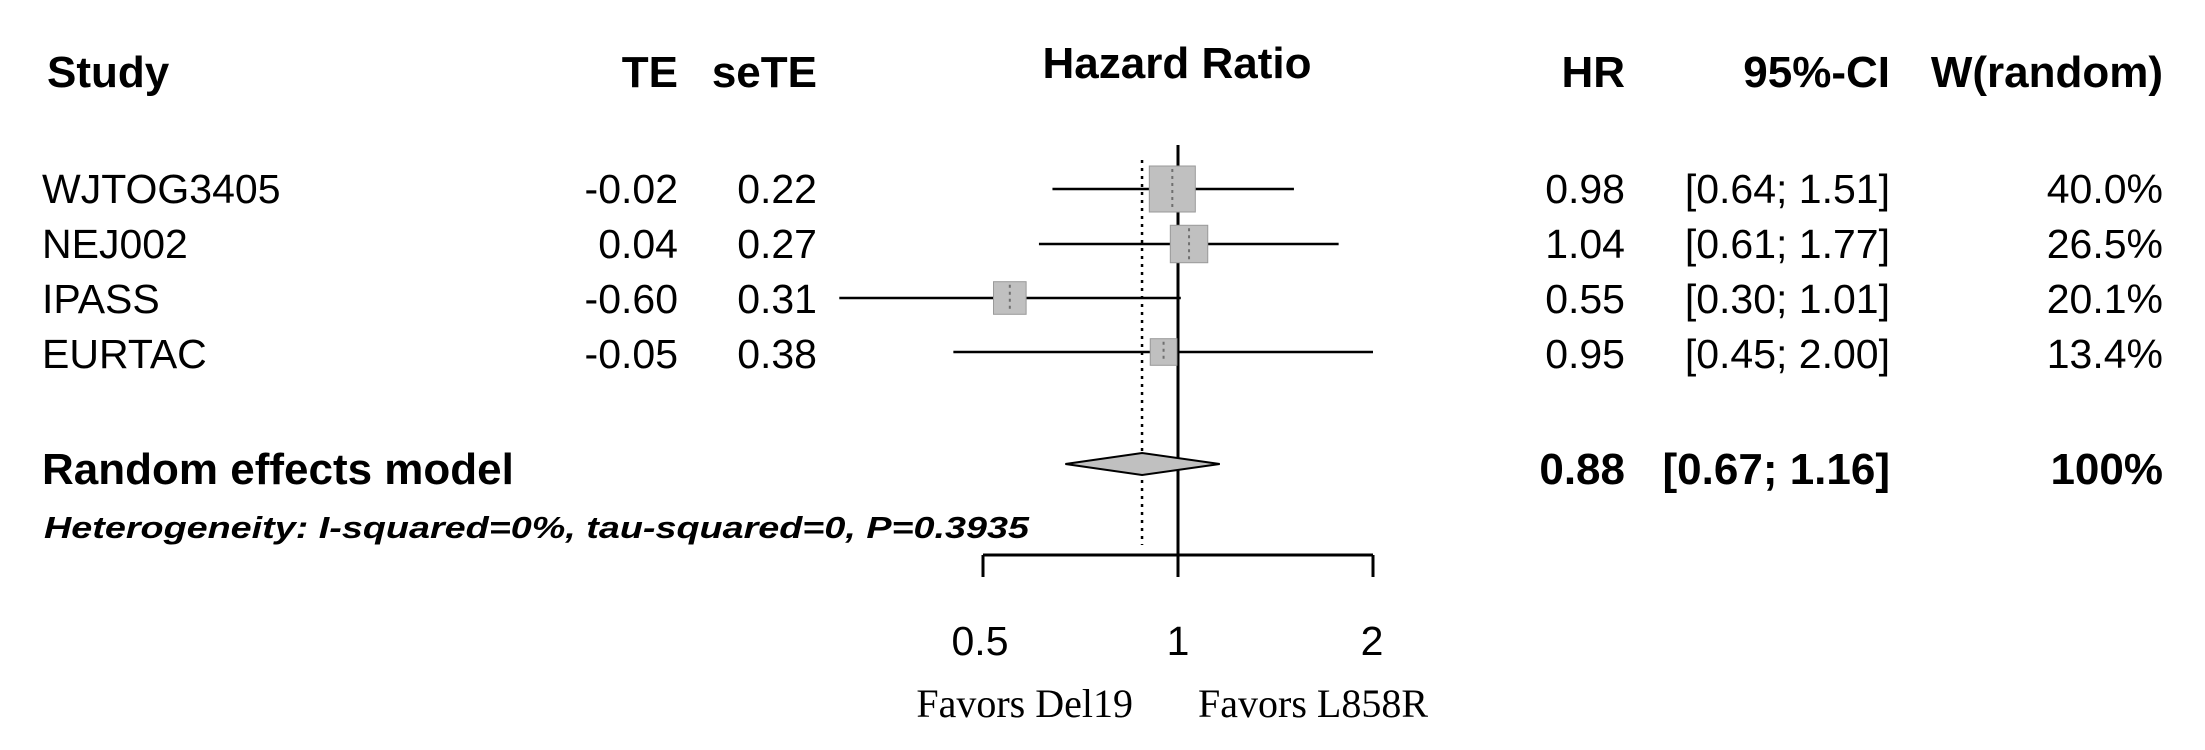  Describe the element at coordinates (101, 299) in the screenshot. I see `study-name: IPASS` at that location.